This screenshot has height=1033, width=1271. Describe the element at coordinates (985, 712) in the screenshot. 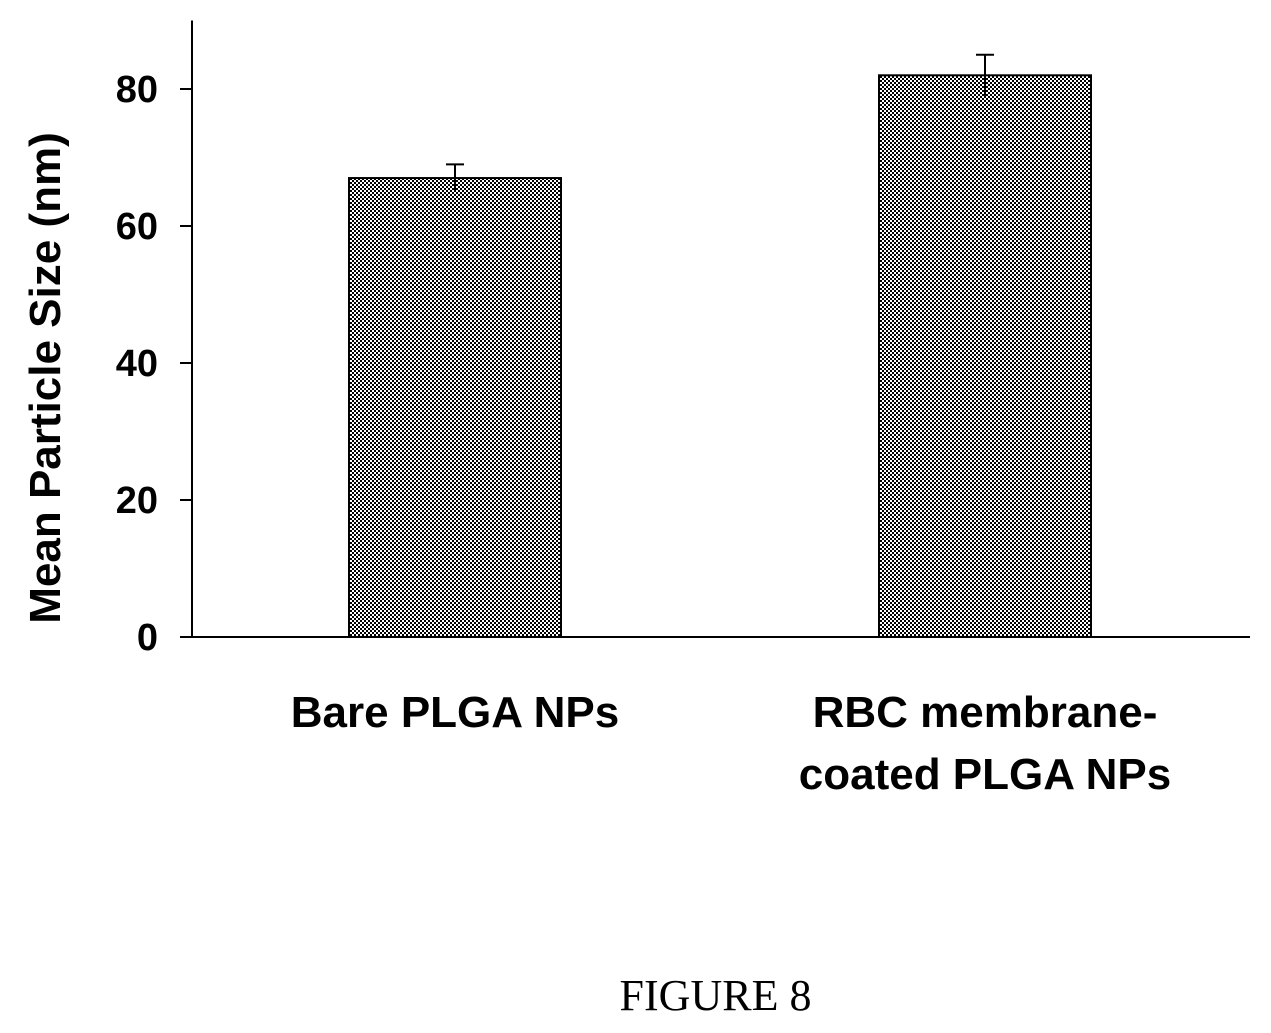

I see `x-category-label: RBC membrane-` at that location.